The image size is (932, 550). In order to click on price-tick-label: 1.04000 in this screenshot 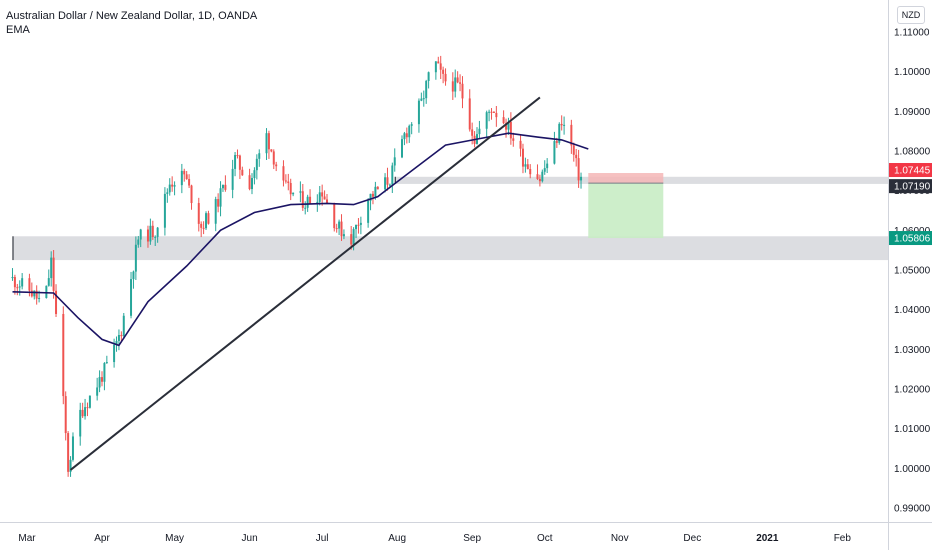, I will do `click(912, 310)`.